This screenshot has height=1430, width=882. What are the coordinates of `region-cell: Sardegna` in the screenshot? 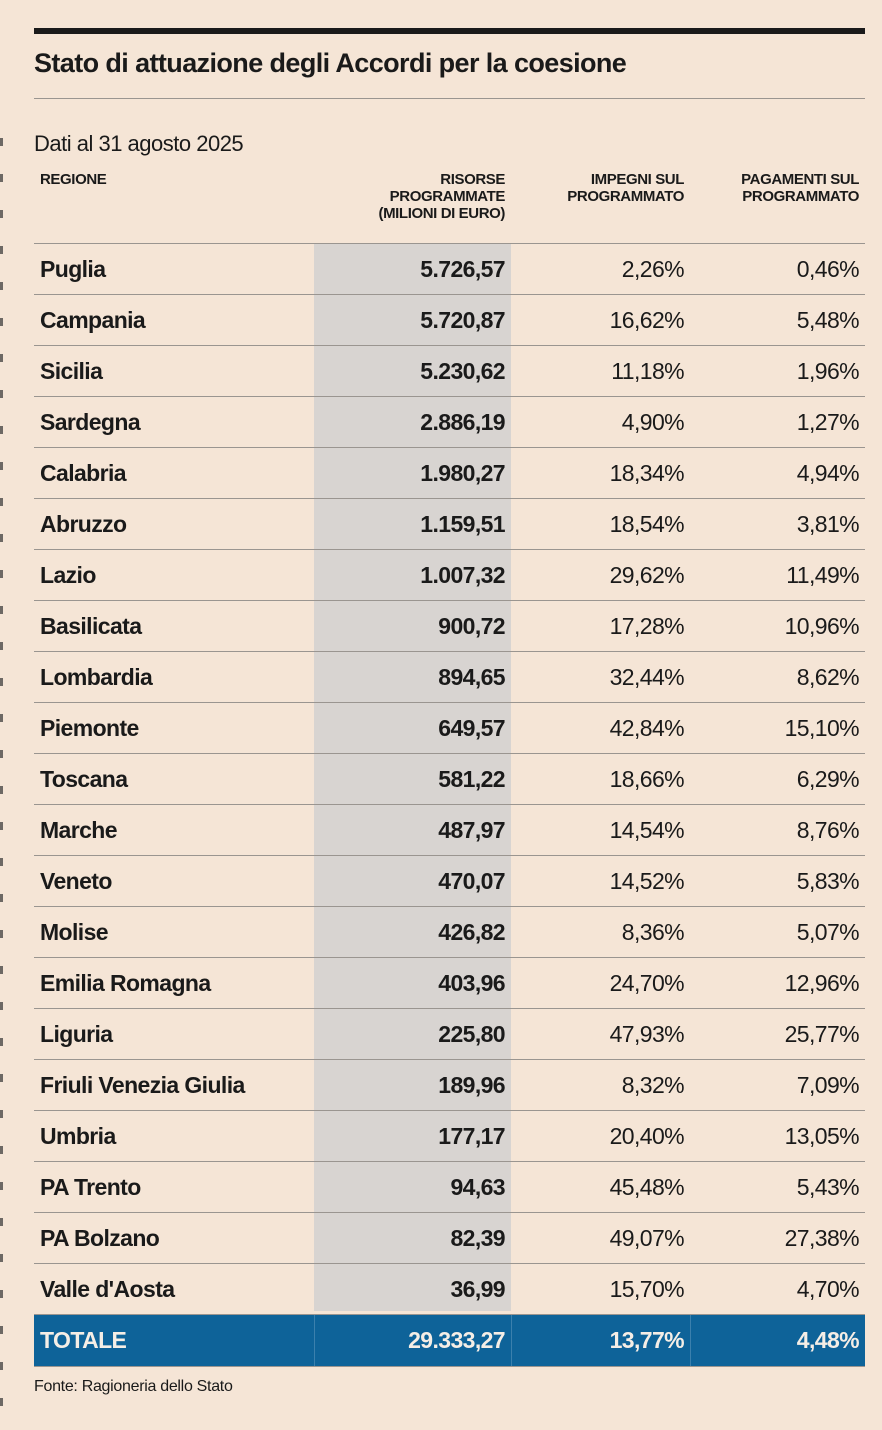 It's located at (90, 421).